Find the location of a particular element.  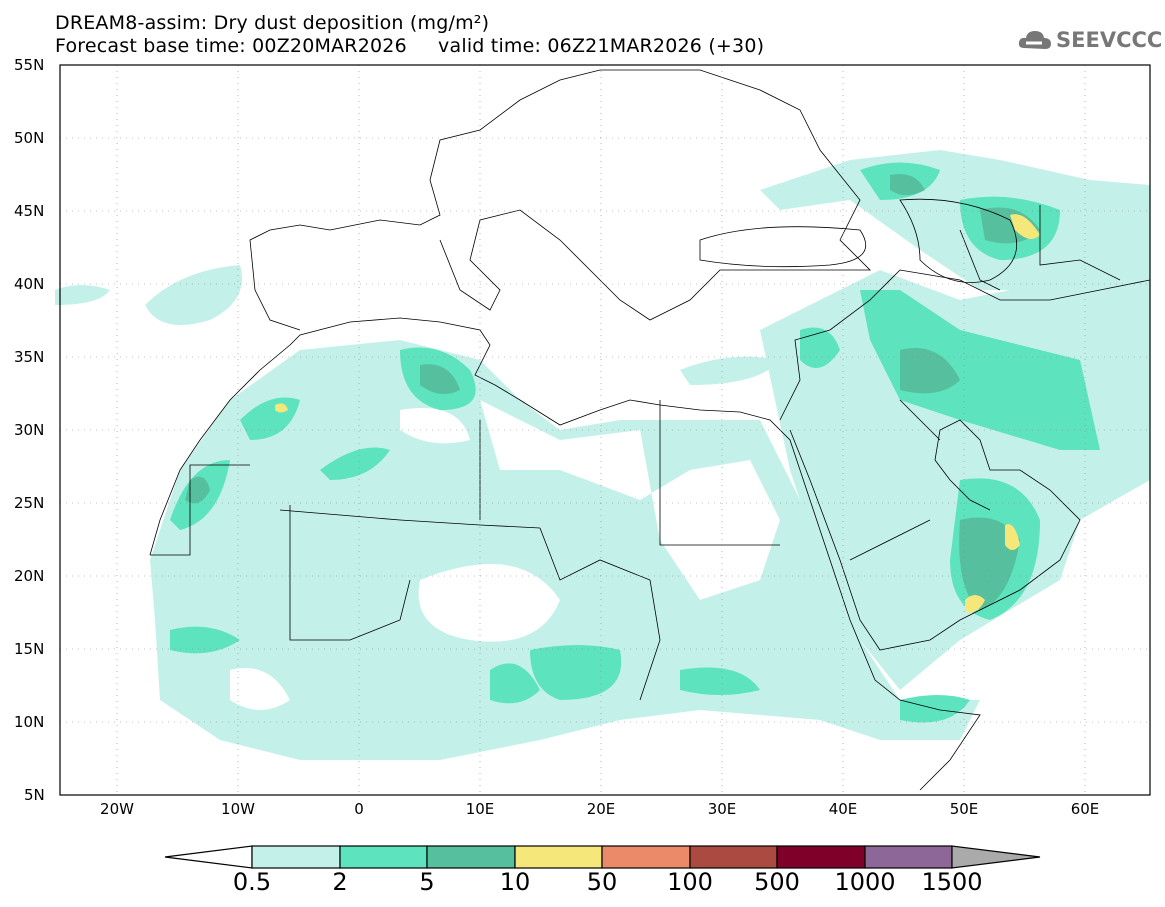

lat-label: 55N is located at coordinates (29, 65).